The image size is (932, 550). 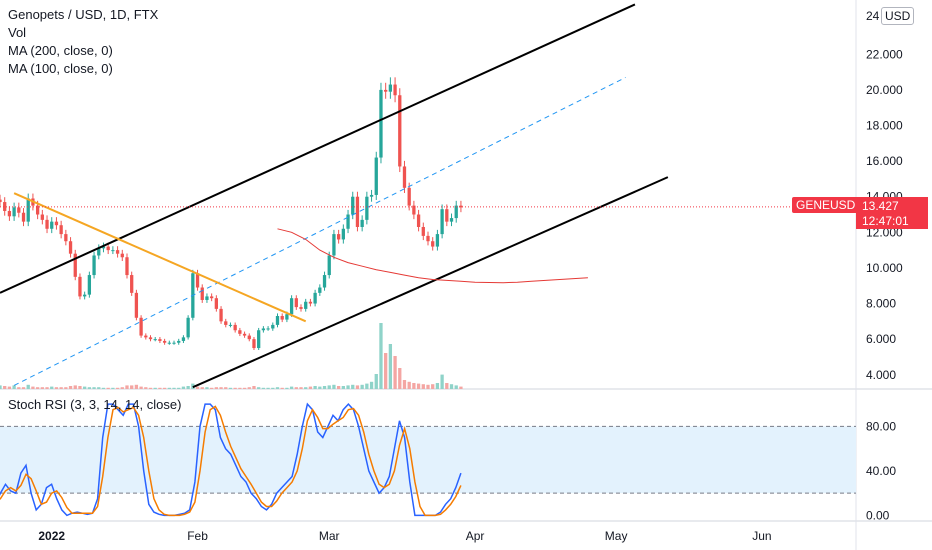 I want to click on legend-ma200: MA (200, close, 0), so click(x=60, y=50).